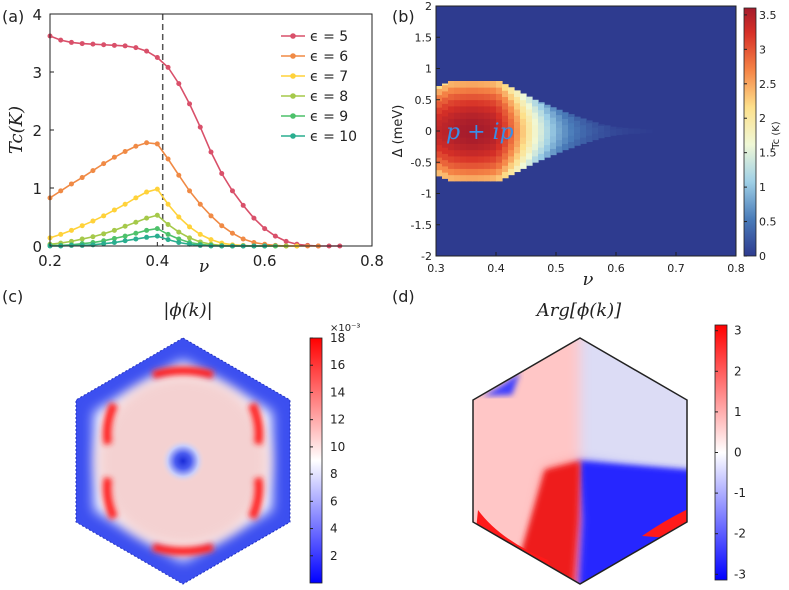  I want to click on panel-c-colorbar-ticks: 2 4 6 8 10 12 14 16 18, so click(327, 447).